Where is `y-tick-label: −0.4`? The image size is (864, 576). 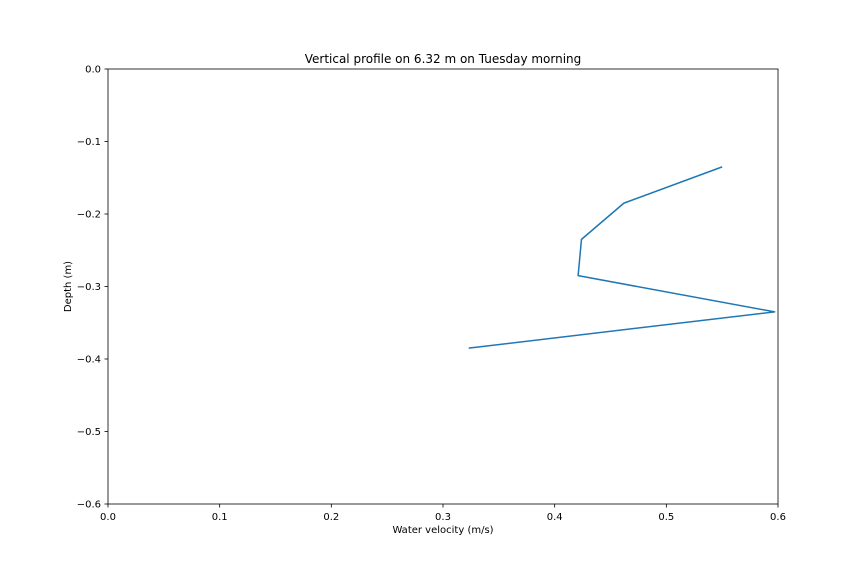
y-tick-label: −0.4 is located at coordinates (89, 360).